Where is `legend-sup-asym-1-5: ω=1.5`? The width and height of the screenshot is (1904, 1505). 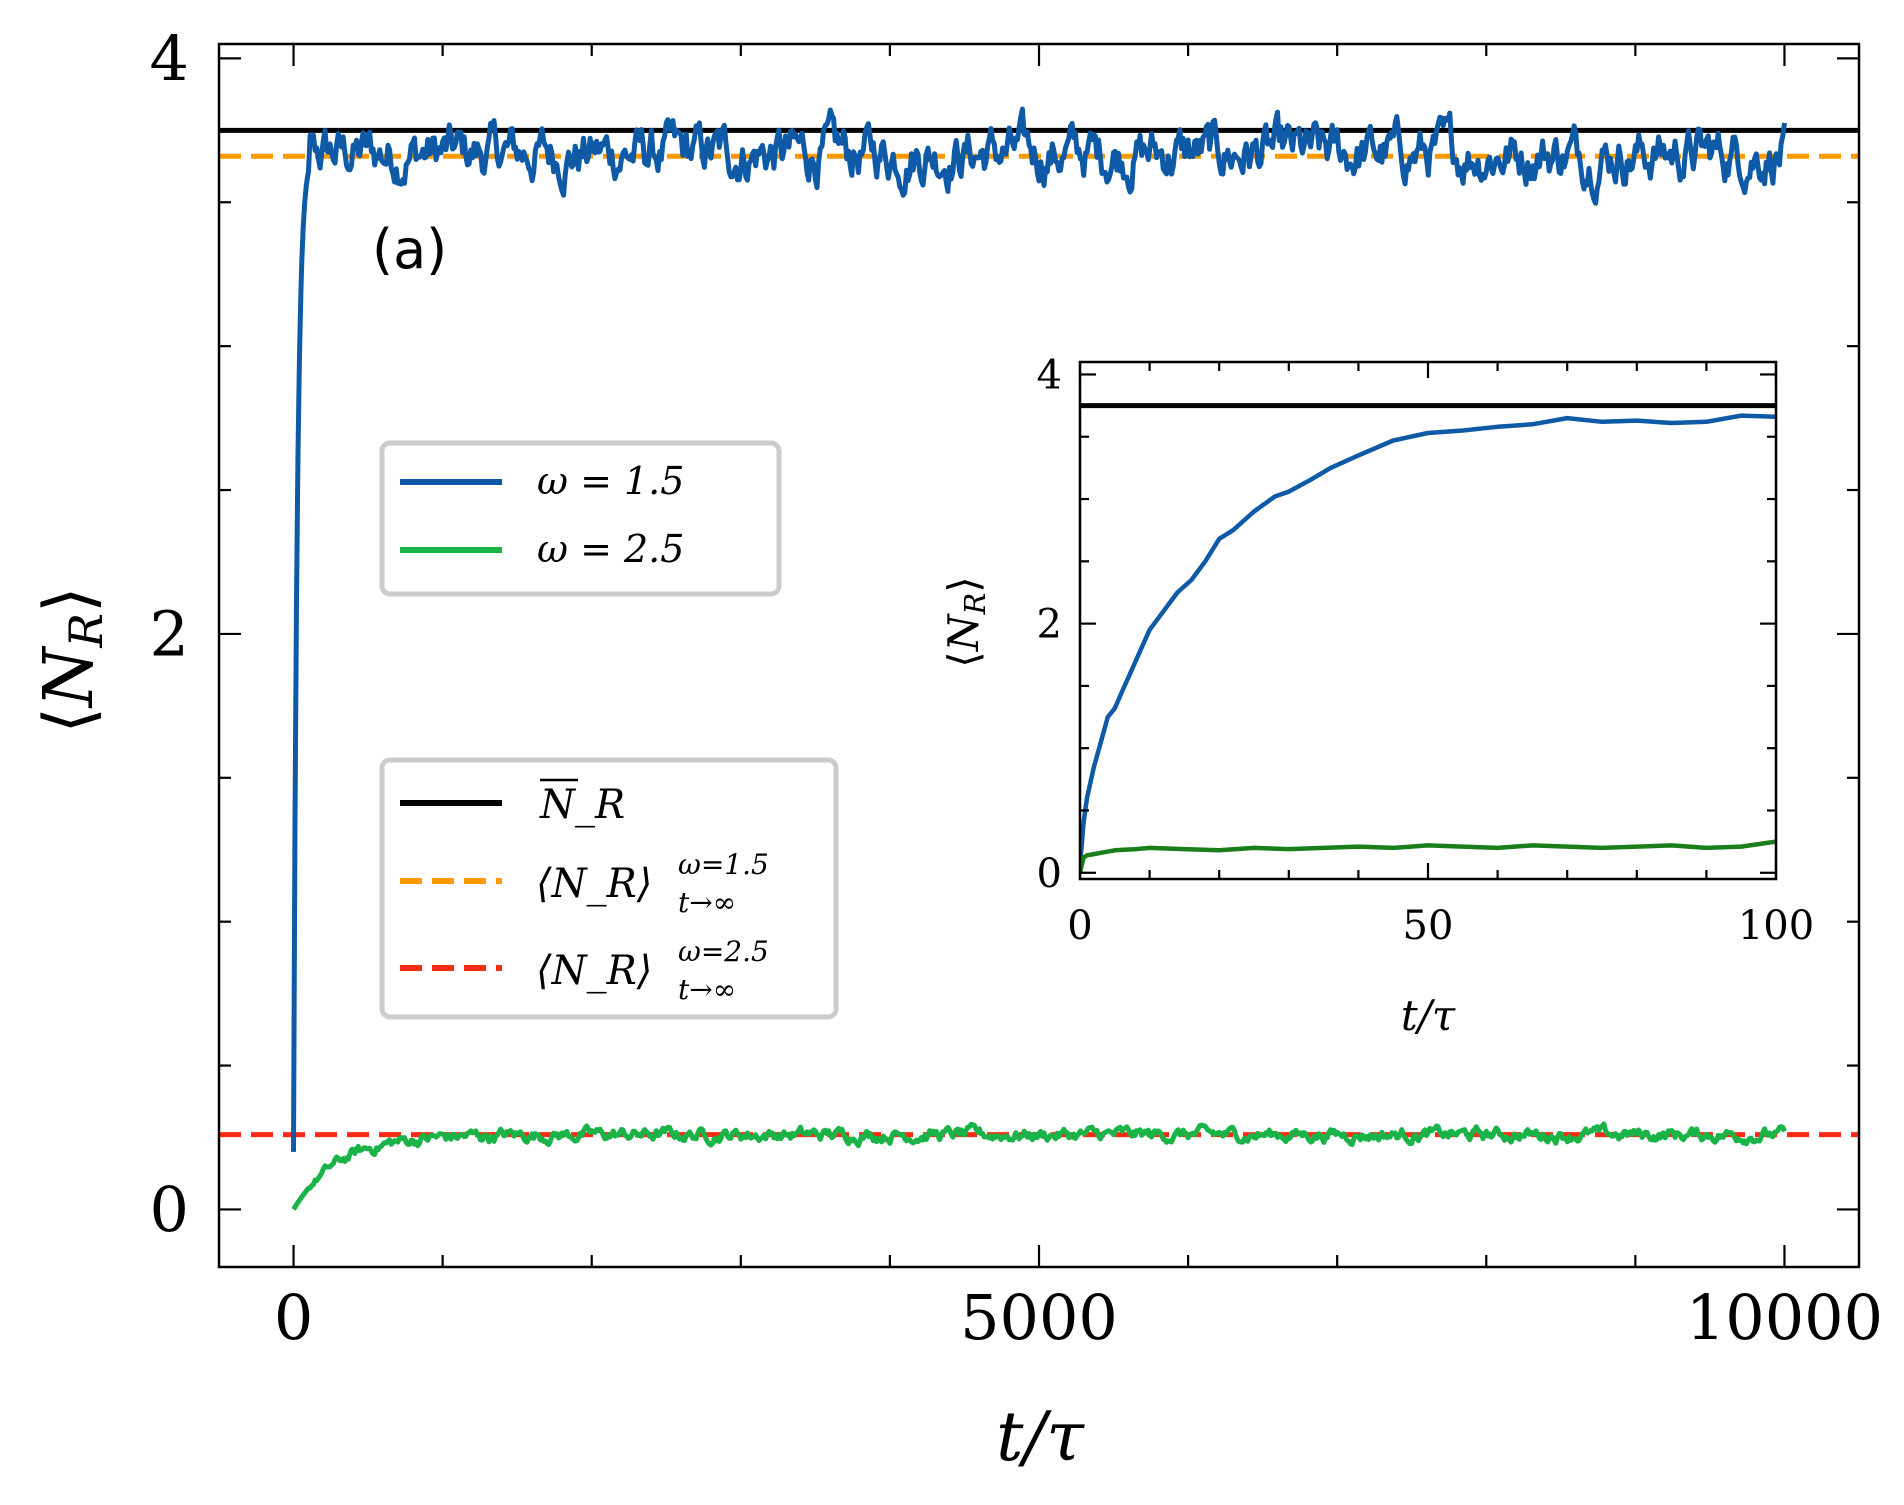 legend-sup-asym-1-5: ω=1.5 is located at coordinates (723, 864).